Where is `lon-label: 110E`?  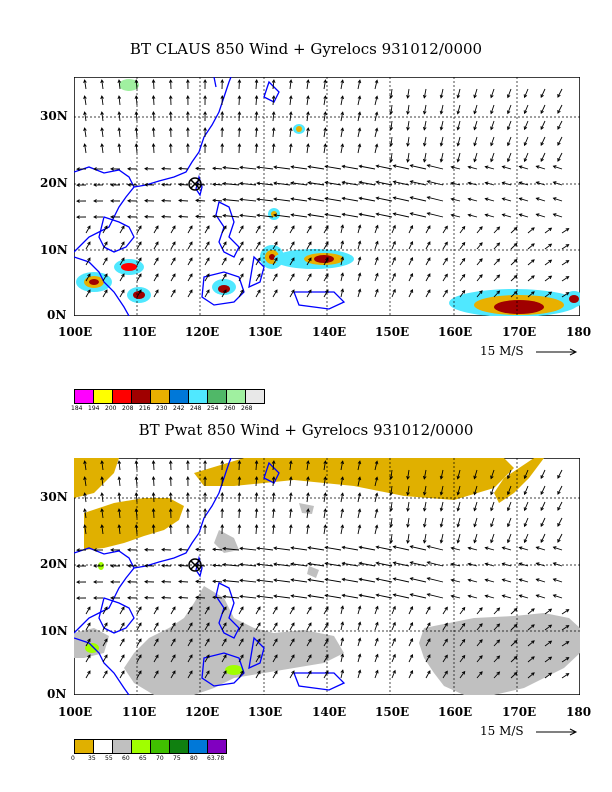
lon-label: 110E is located at coordinates (139, 712).